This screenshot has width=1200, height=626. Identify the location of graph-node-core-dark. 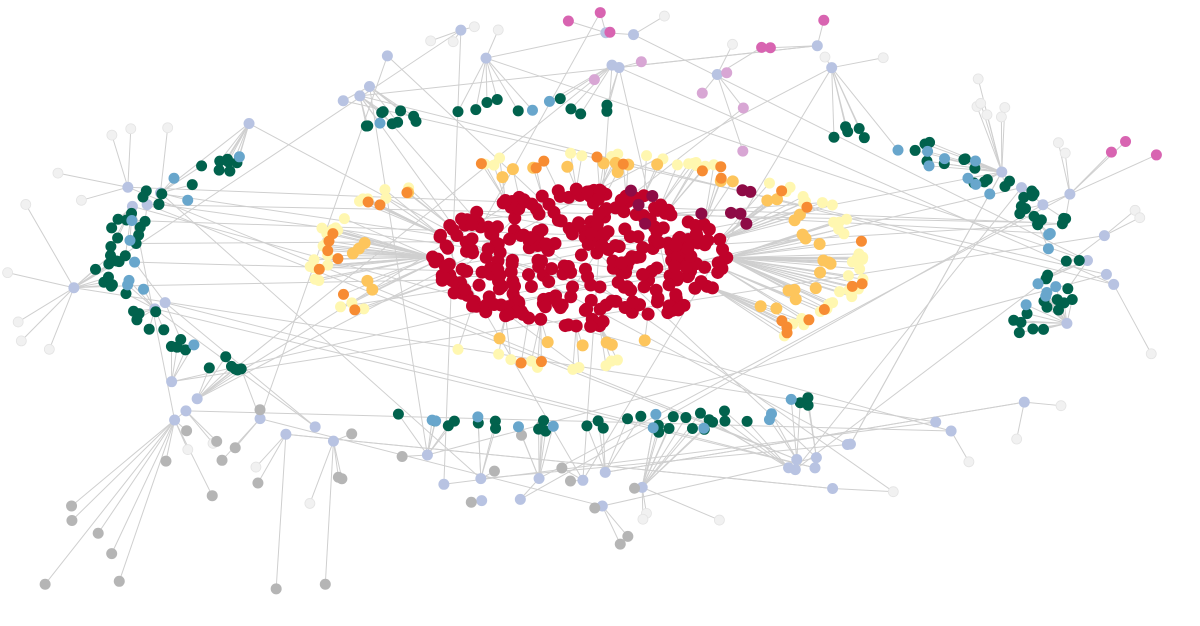
(645, 223).